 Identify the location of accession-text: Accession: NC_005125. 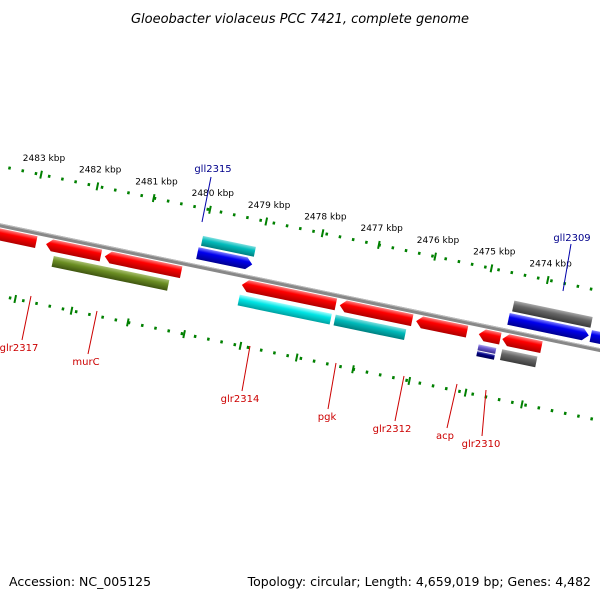
(80, 581).